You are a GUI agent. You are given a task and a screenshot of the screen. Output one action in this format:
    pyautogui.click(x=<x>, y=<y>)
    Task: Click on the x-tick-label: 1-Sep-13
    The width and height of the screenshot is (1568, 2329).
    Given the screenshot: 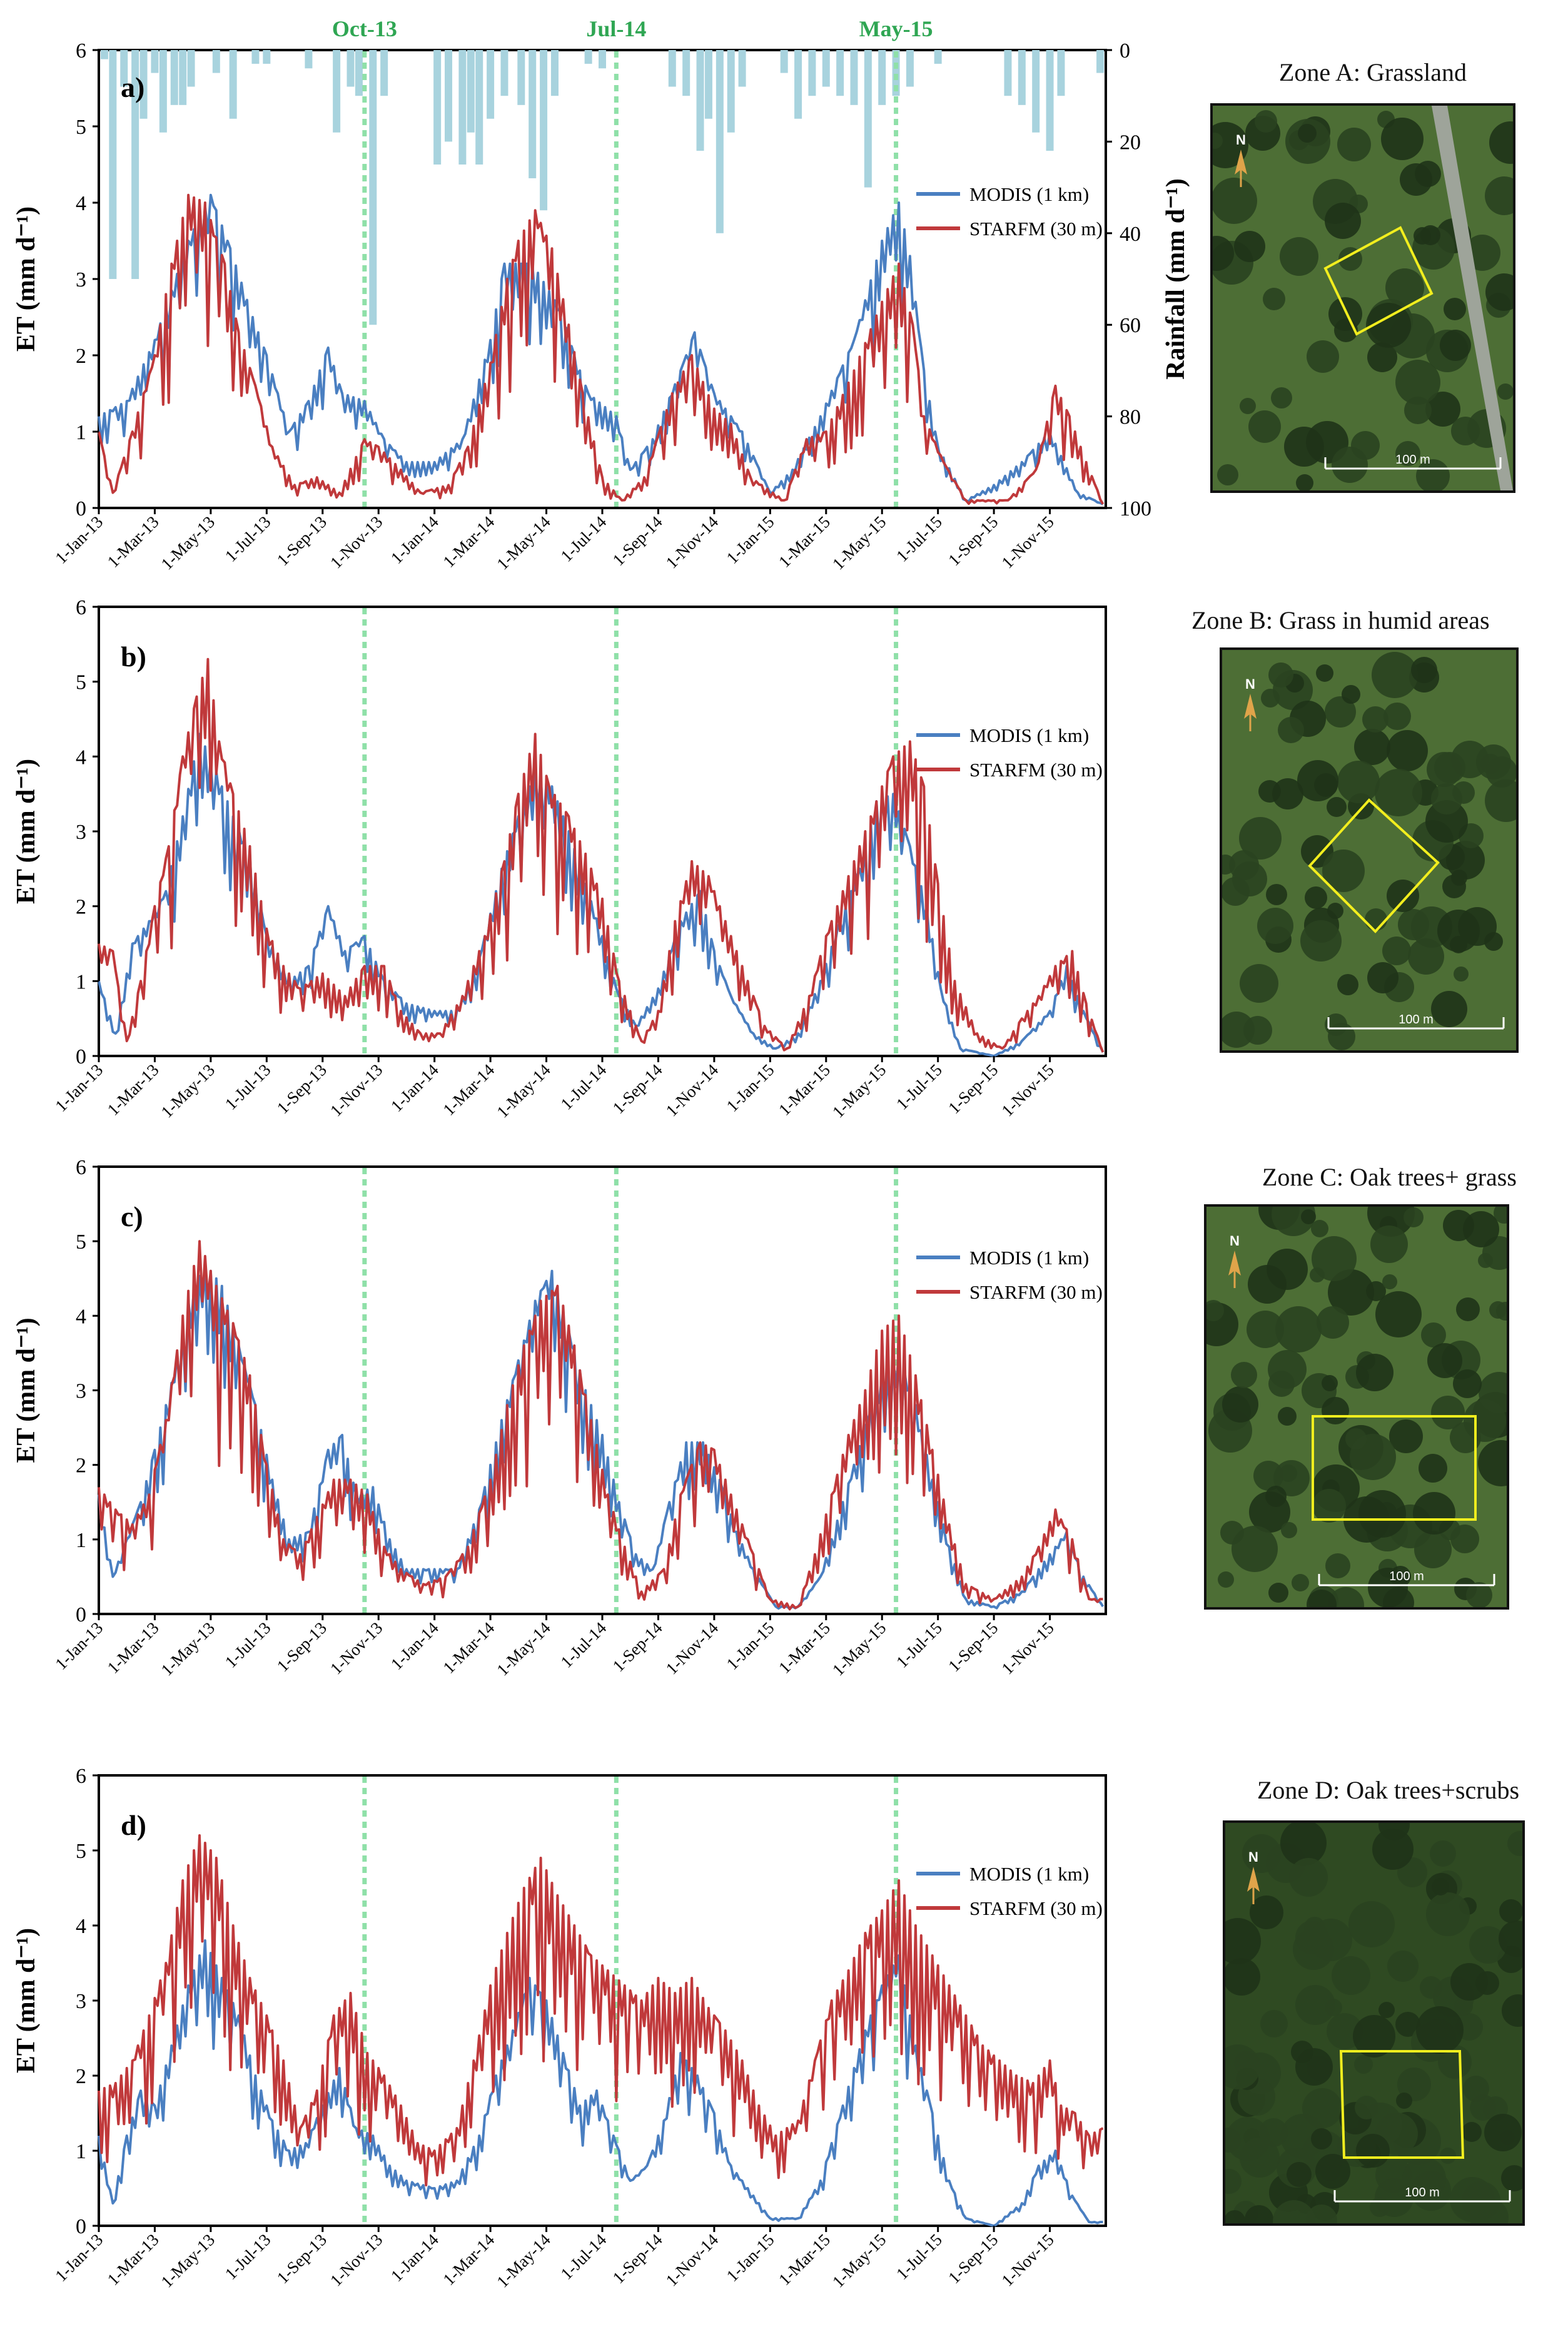 What is the action you would take?
    pyautogui.click(x=301, y=2258)
    